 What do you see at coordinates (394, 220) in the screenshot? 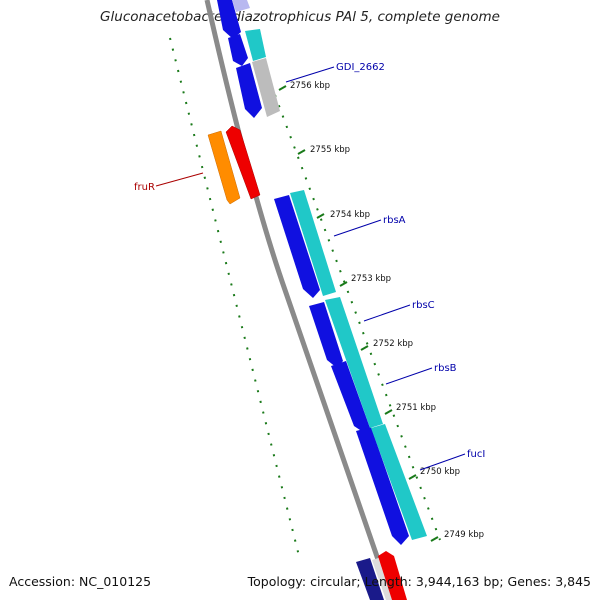
I see `gene-label-rbsA: rbsA` at bounding box center [394, 220].